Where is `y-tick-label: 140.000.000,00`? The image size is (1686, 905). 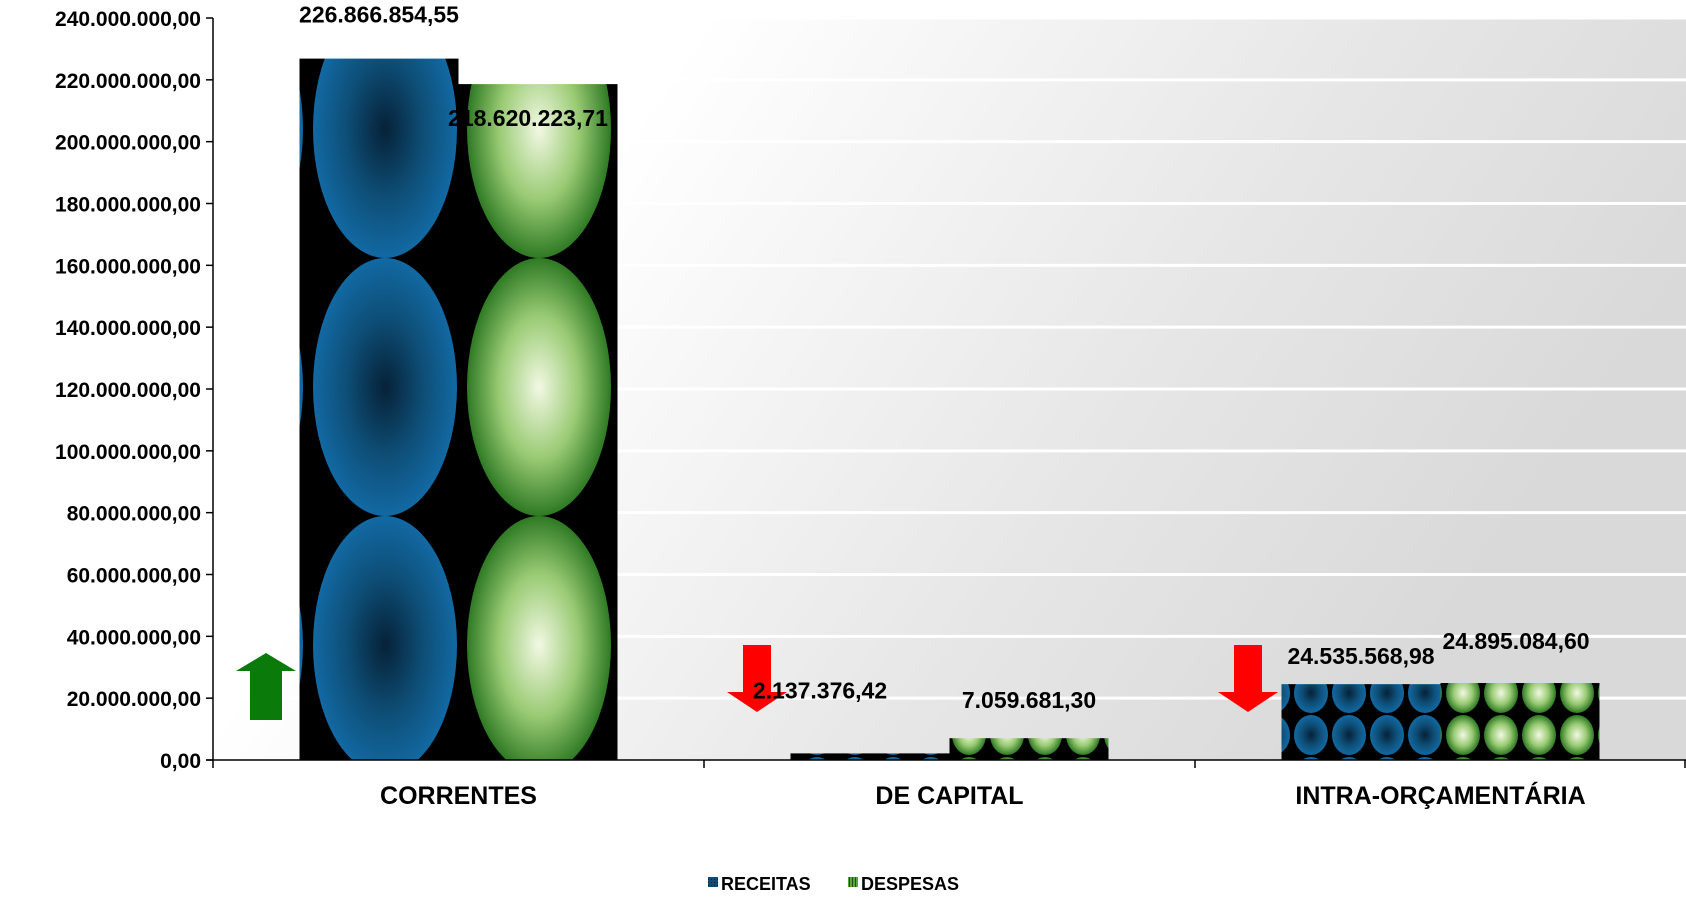
y-tick-label: 140.000.000,00 is located at coordinates (128, 328).